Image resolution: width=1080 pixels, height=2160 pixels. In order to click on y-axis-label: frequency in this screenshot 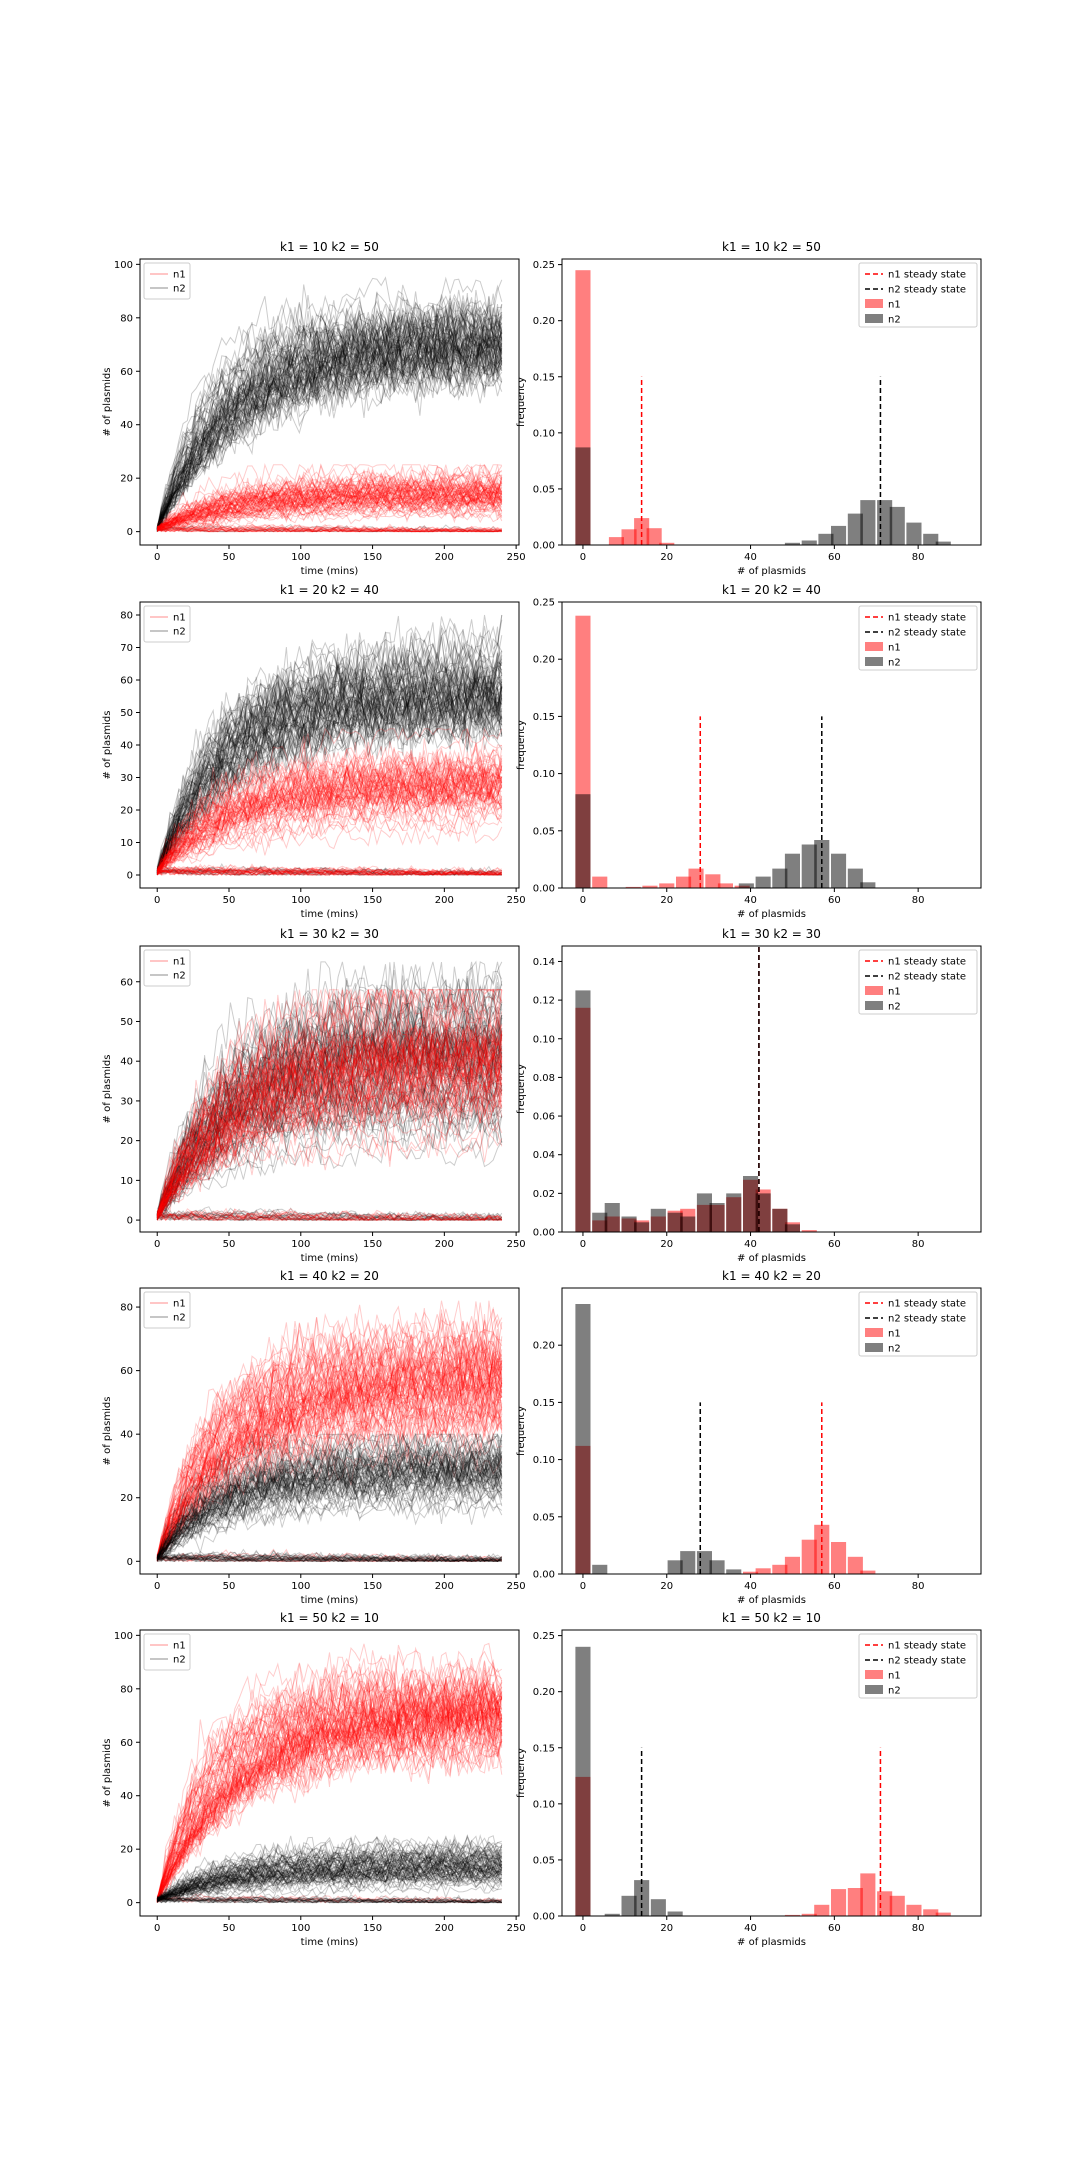, I will do `click(521, 1089)`.